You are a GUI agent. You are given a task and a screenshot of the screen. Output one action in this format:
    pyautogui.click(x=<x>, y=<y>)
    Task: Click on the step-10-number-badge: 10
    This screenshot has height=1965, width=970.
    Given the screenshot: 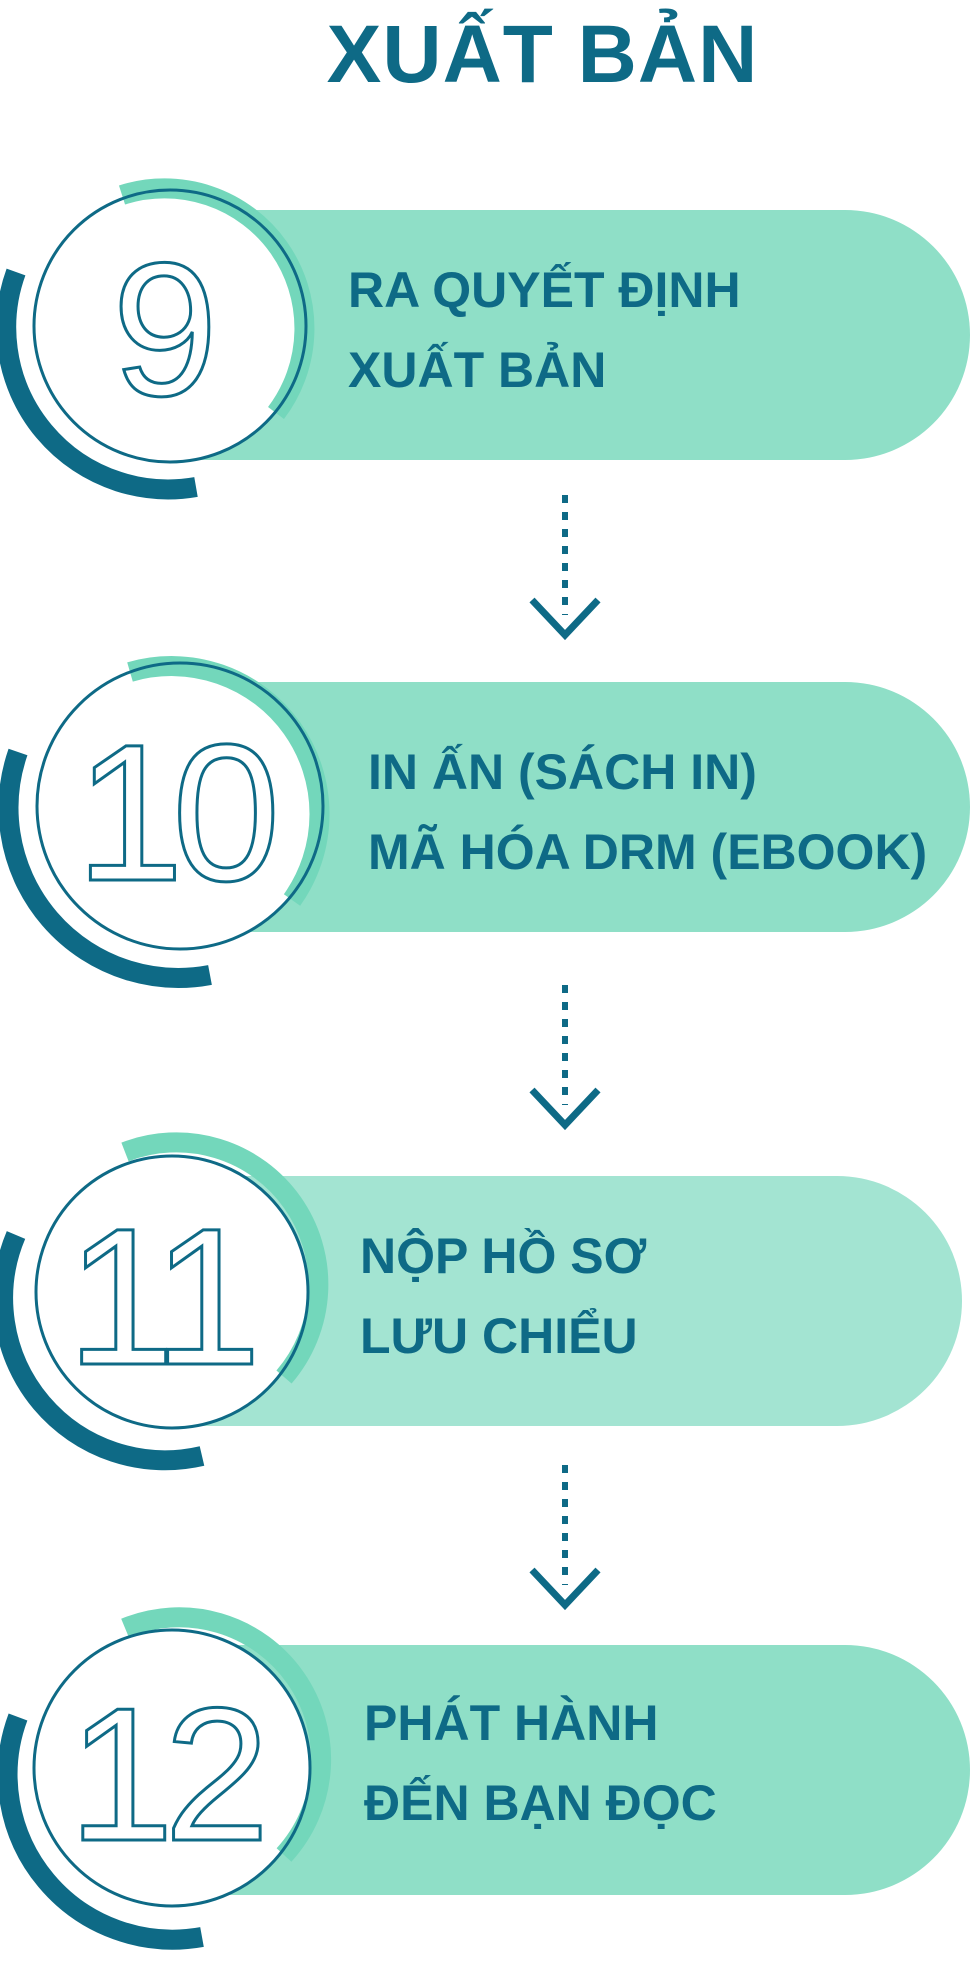 What is the action you would take?
    pyautogui.click(x=165, y=822)
    